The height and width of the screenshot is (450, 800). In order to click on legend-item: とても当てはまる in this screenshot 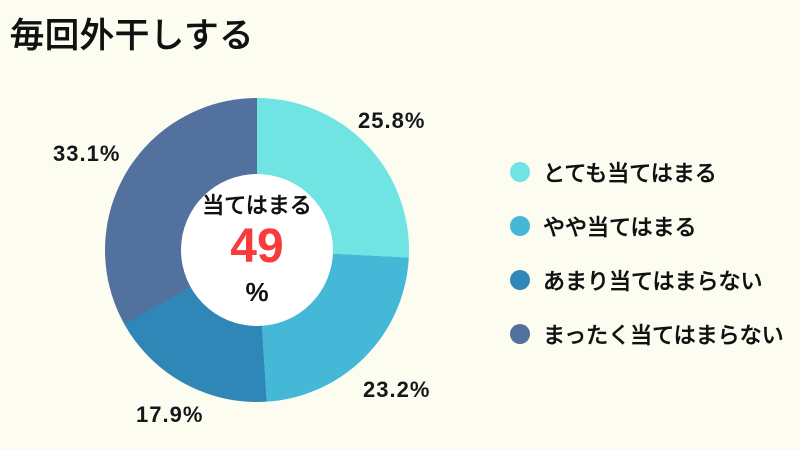, I will do `click(647, 172)`.